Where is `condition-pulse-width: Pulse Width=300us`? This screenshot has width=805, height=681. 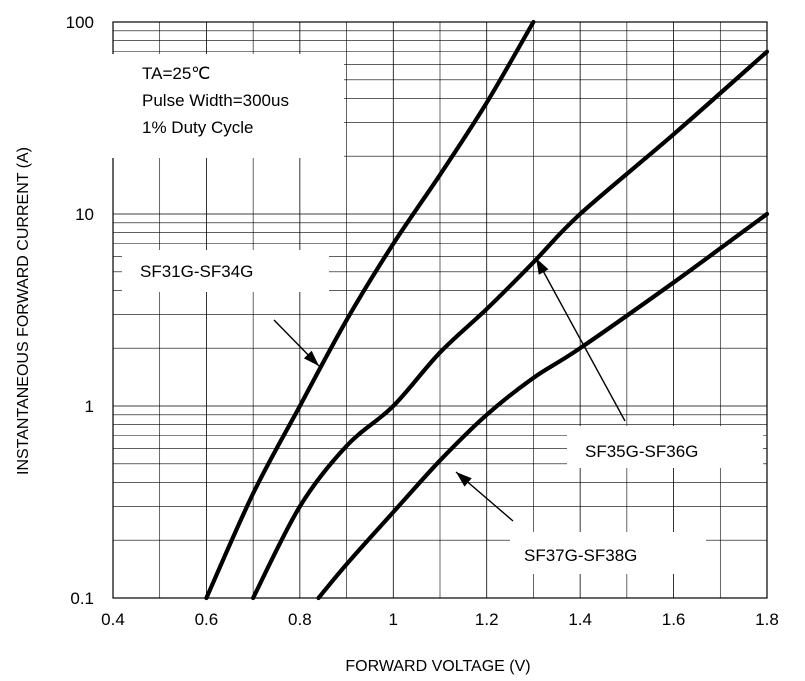 condition-pulse-width: Pulse Width=300us is located at coordinates (215, 100).